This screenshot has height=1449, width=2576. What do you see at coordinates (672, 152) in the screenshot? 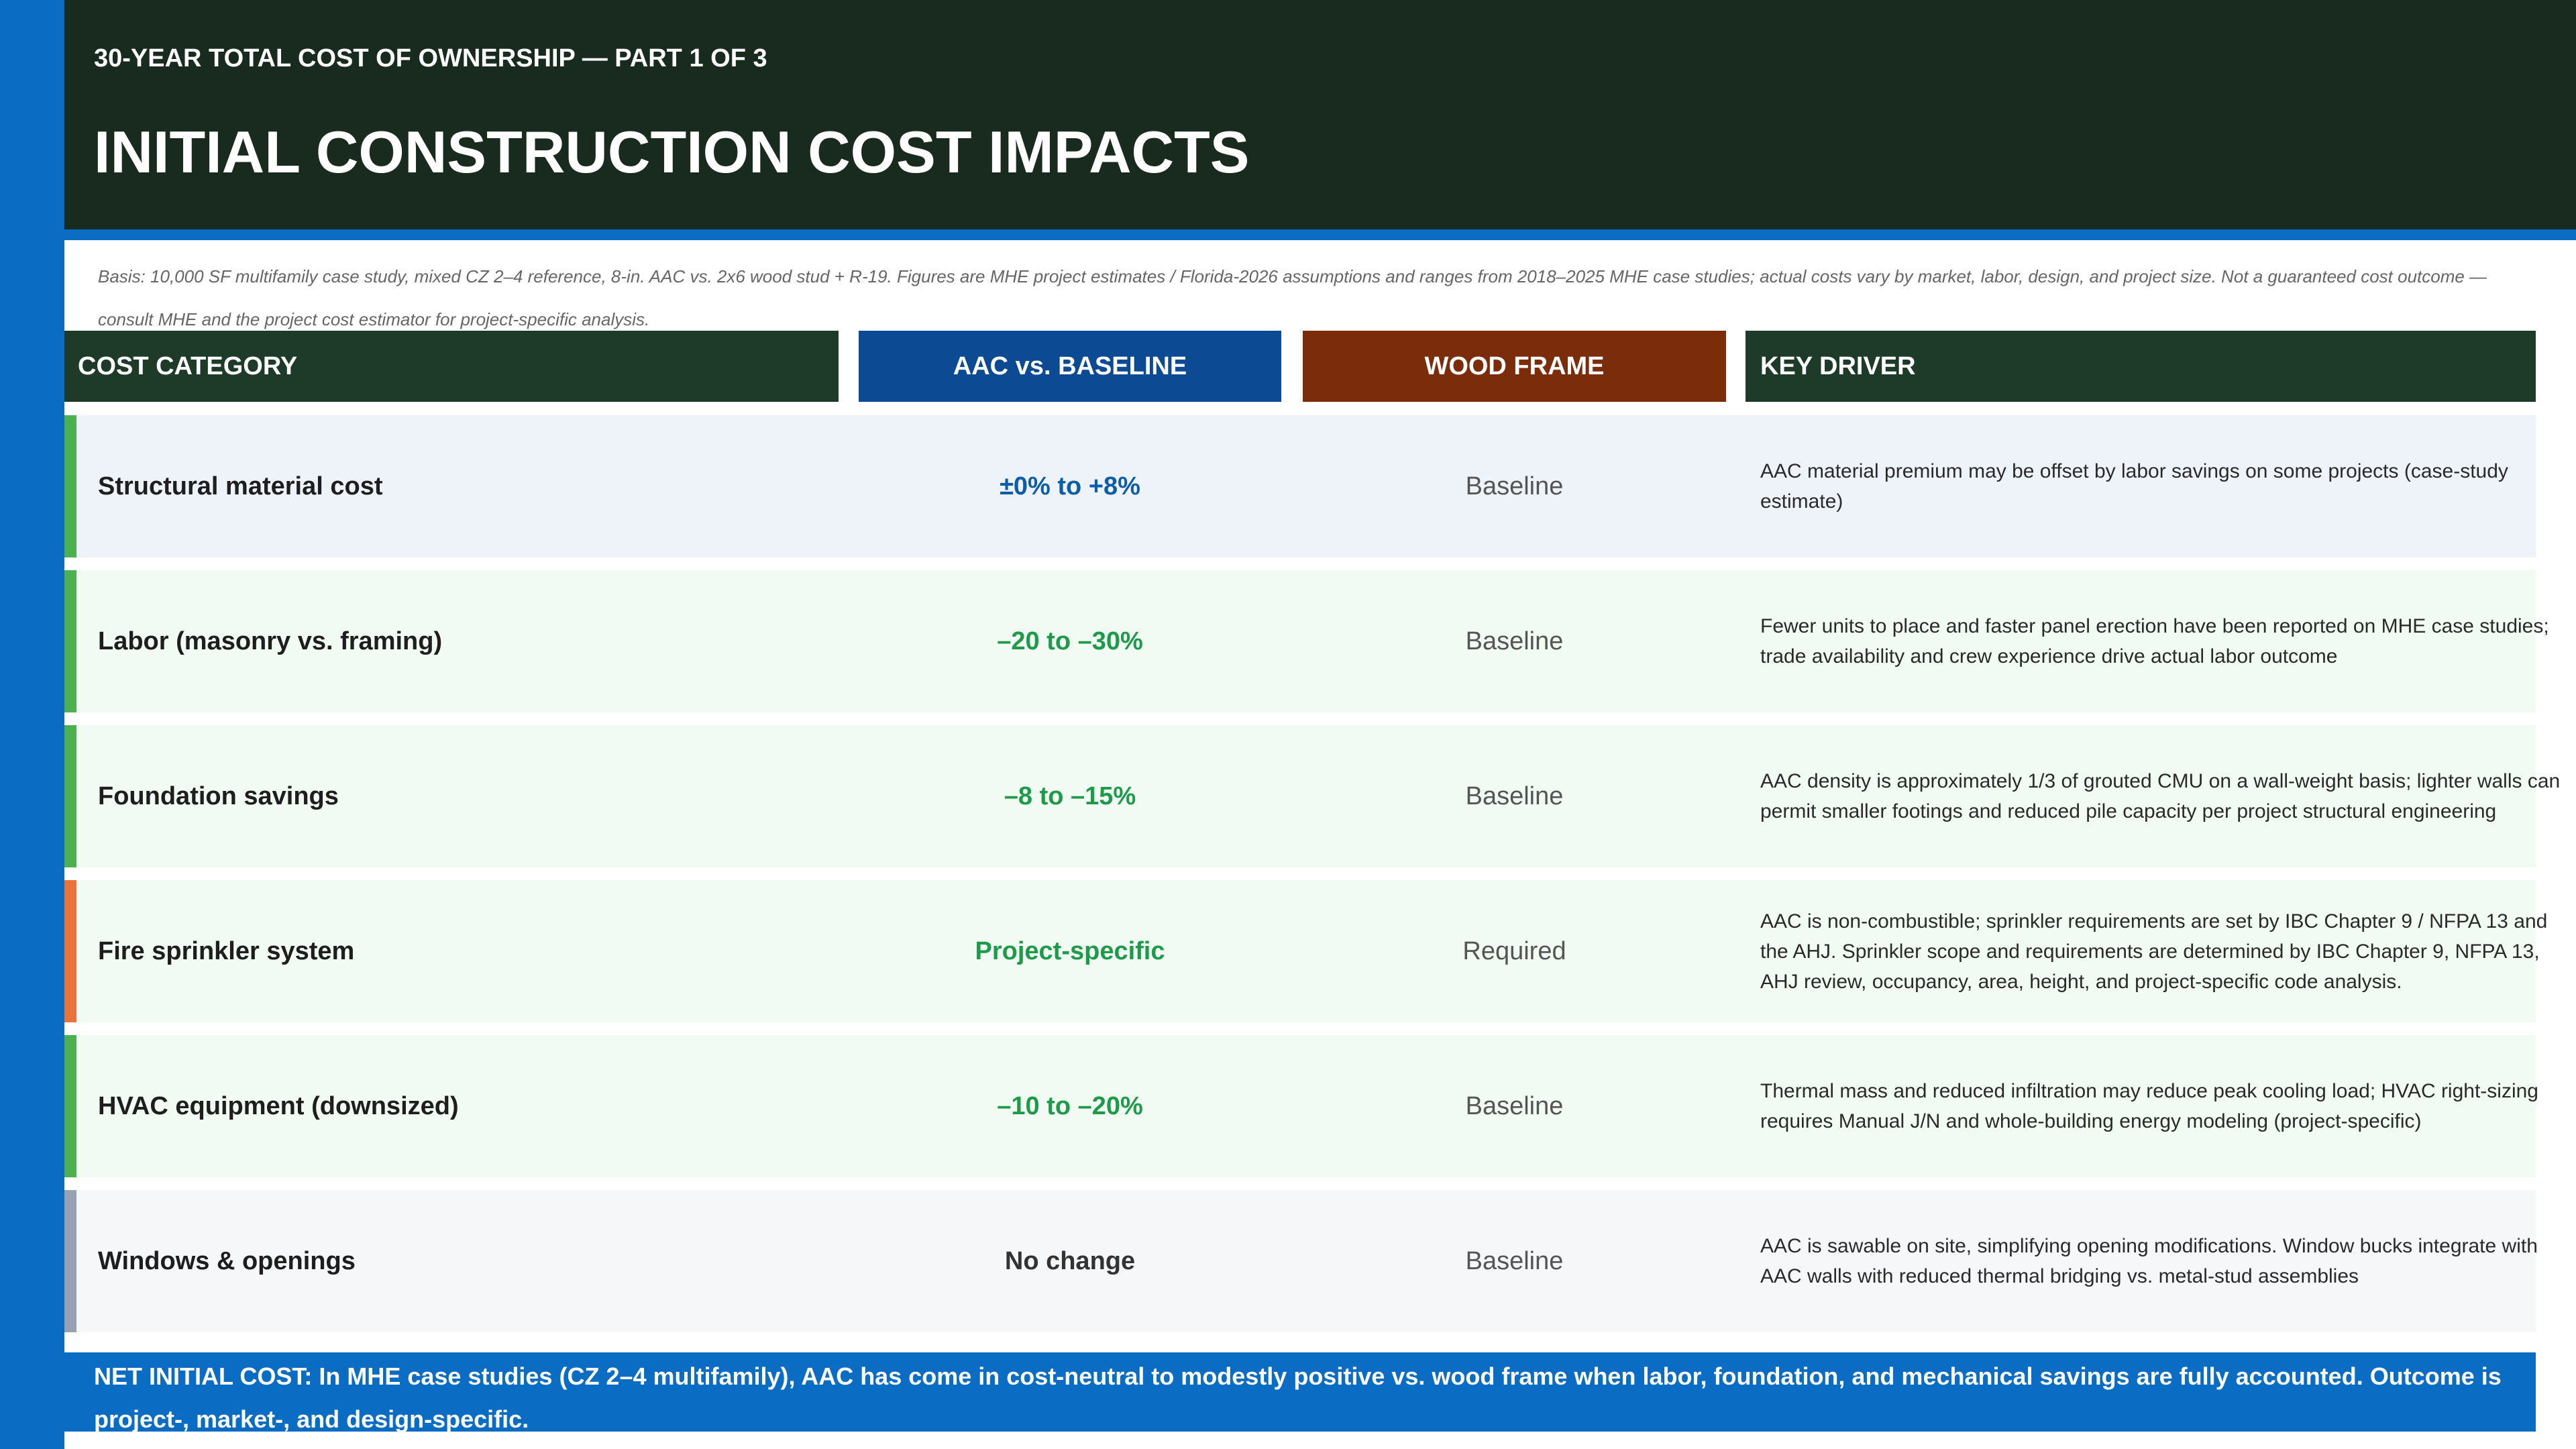
I see `page-title: INITIAL CONSTRUCTION COST IMPACTS` at bounding box center [672, 152].